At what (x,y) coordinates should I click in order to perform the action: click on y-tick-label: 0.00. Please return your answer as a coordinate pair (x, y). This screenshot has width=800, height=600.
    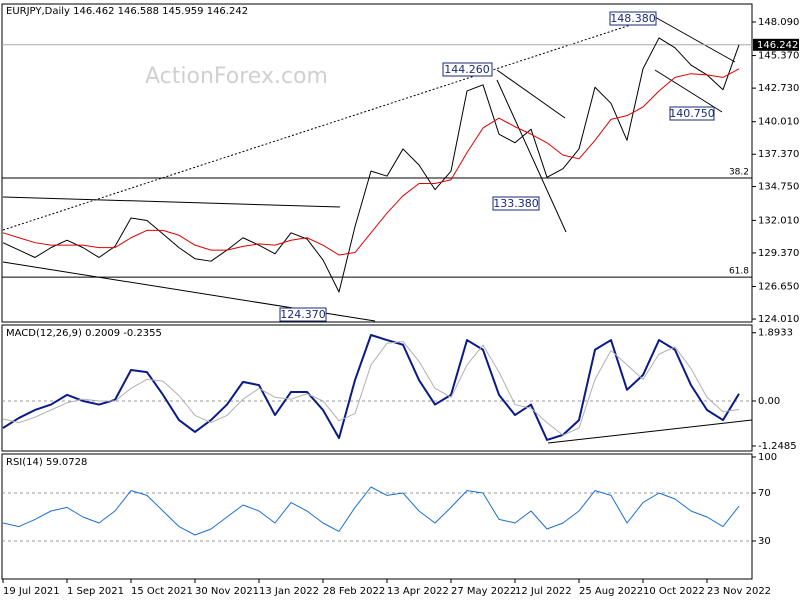
    Looking at the image, I should click on (769, 401).